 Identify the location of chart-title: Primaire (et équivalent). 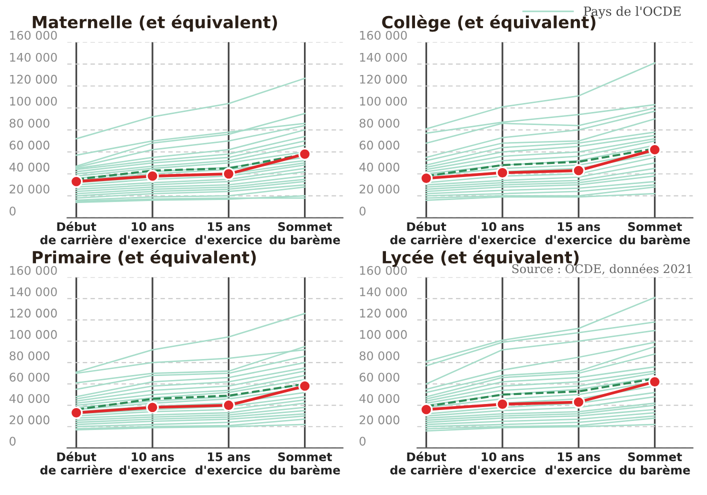
(144, 258).